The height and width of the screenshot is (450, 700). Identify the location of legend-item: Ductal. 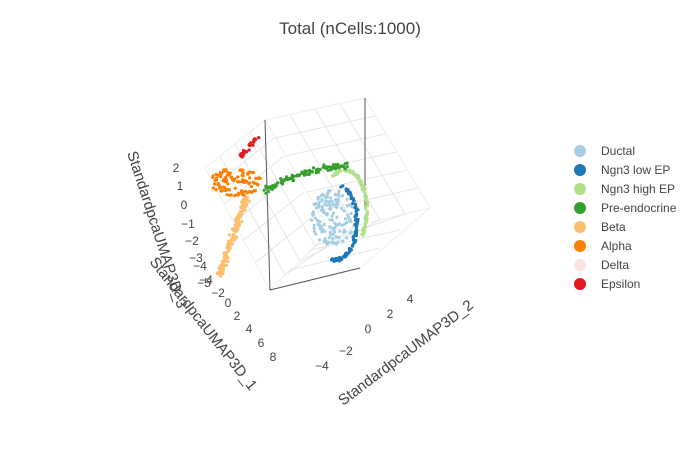
(604, 151).